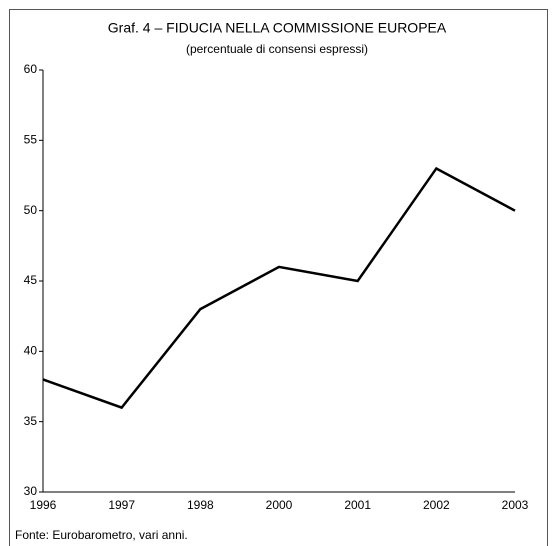 The width and height of the screenshot is (555, 546). Describe the element at coordinates (31, 280) in the screenshot. I see `y-tick-label: 45` at that location.